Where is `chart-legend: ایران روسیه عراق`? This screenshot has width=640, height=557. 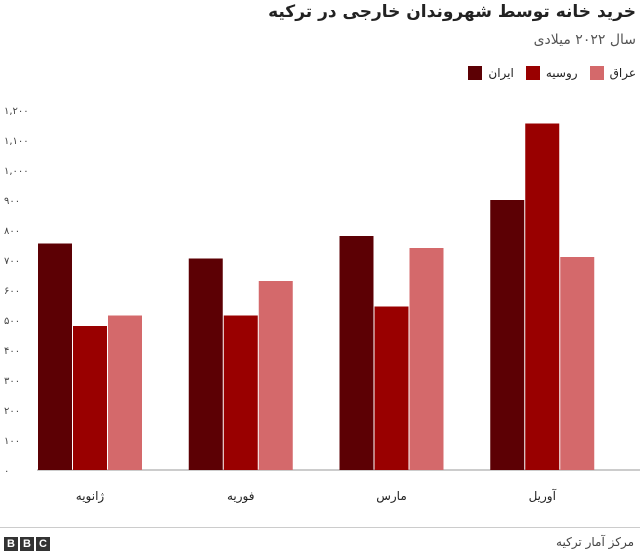
chart-legend: ایران روسیه عراق is located at coordinates (552, 73).